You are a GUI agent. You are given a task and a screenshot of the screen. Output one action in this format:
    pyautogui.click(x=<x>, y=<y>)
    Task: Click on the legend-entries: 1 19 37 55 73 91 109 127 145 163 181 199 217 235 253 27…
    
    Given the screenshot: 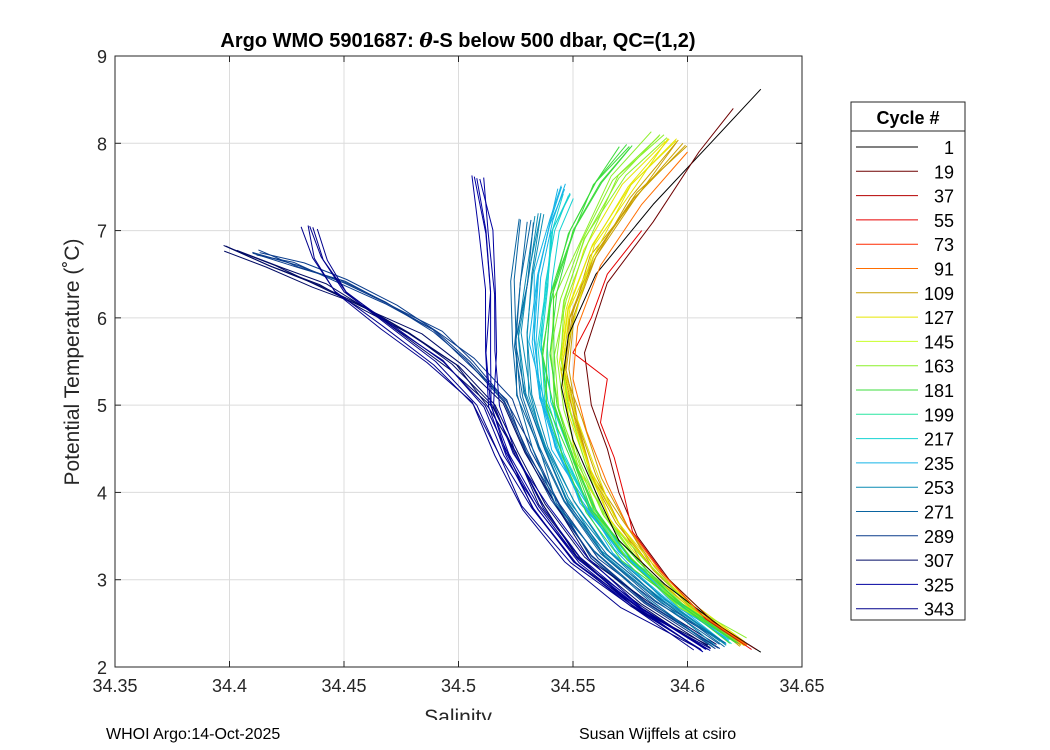 What is the action you would take?
    pyautogui.click(x=905, y=379)
    